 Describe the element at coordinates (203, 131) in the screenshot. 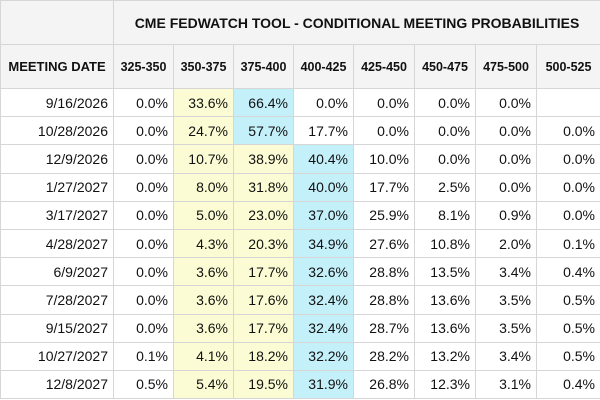

I see `probability-cell: 24.7%` at that location.